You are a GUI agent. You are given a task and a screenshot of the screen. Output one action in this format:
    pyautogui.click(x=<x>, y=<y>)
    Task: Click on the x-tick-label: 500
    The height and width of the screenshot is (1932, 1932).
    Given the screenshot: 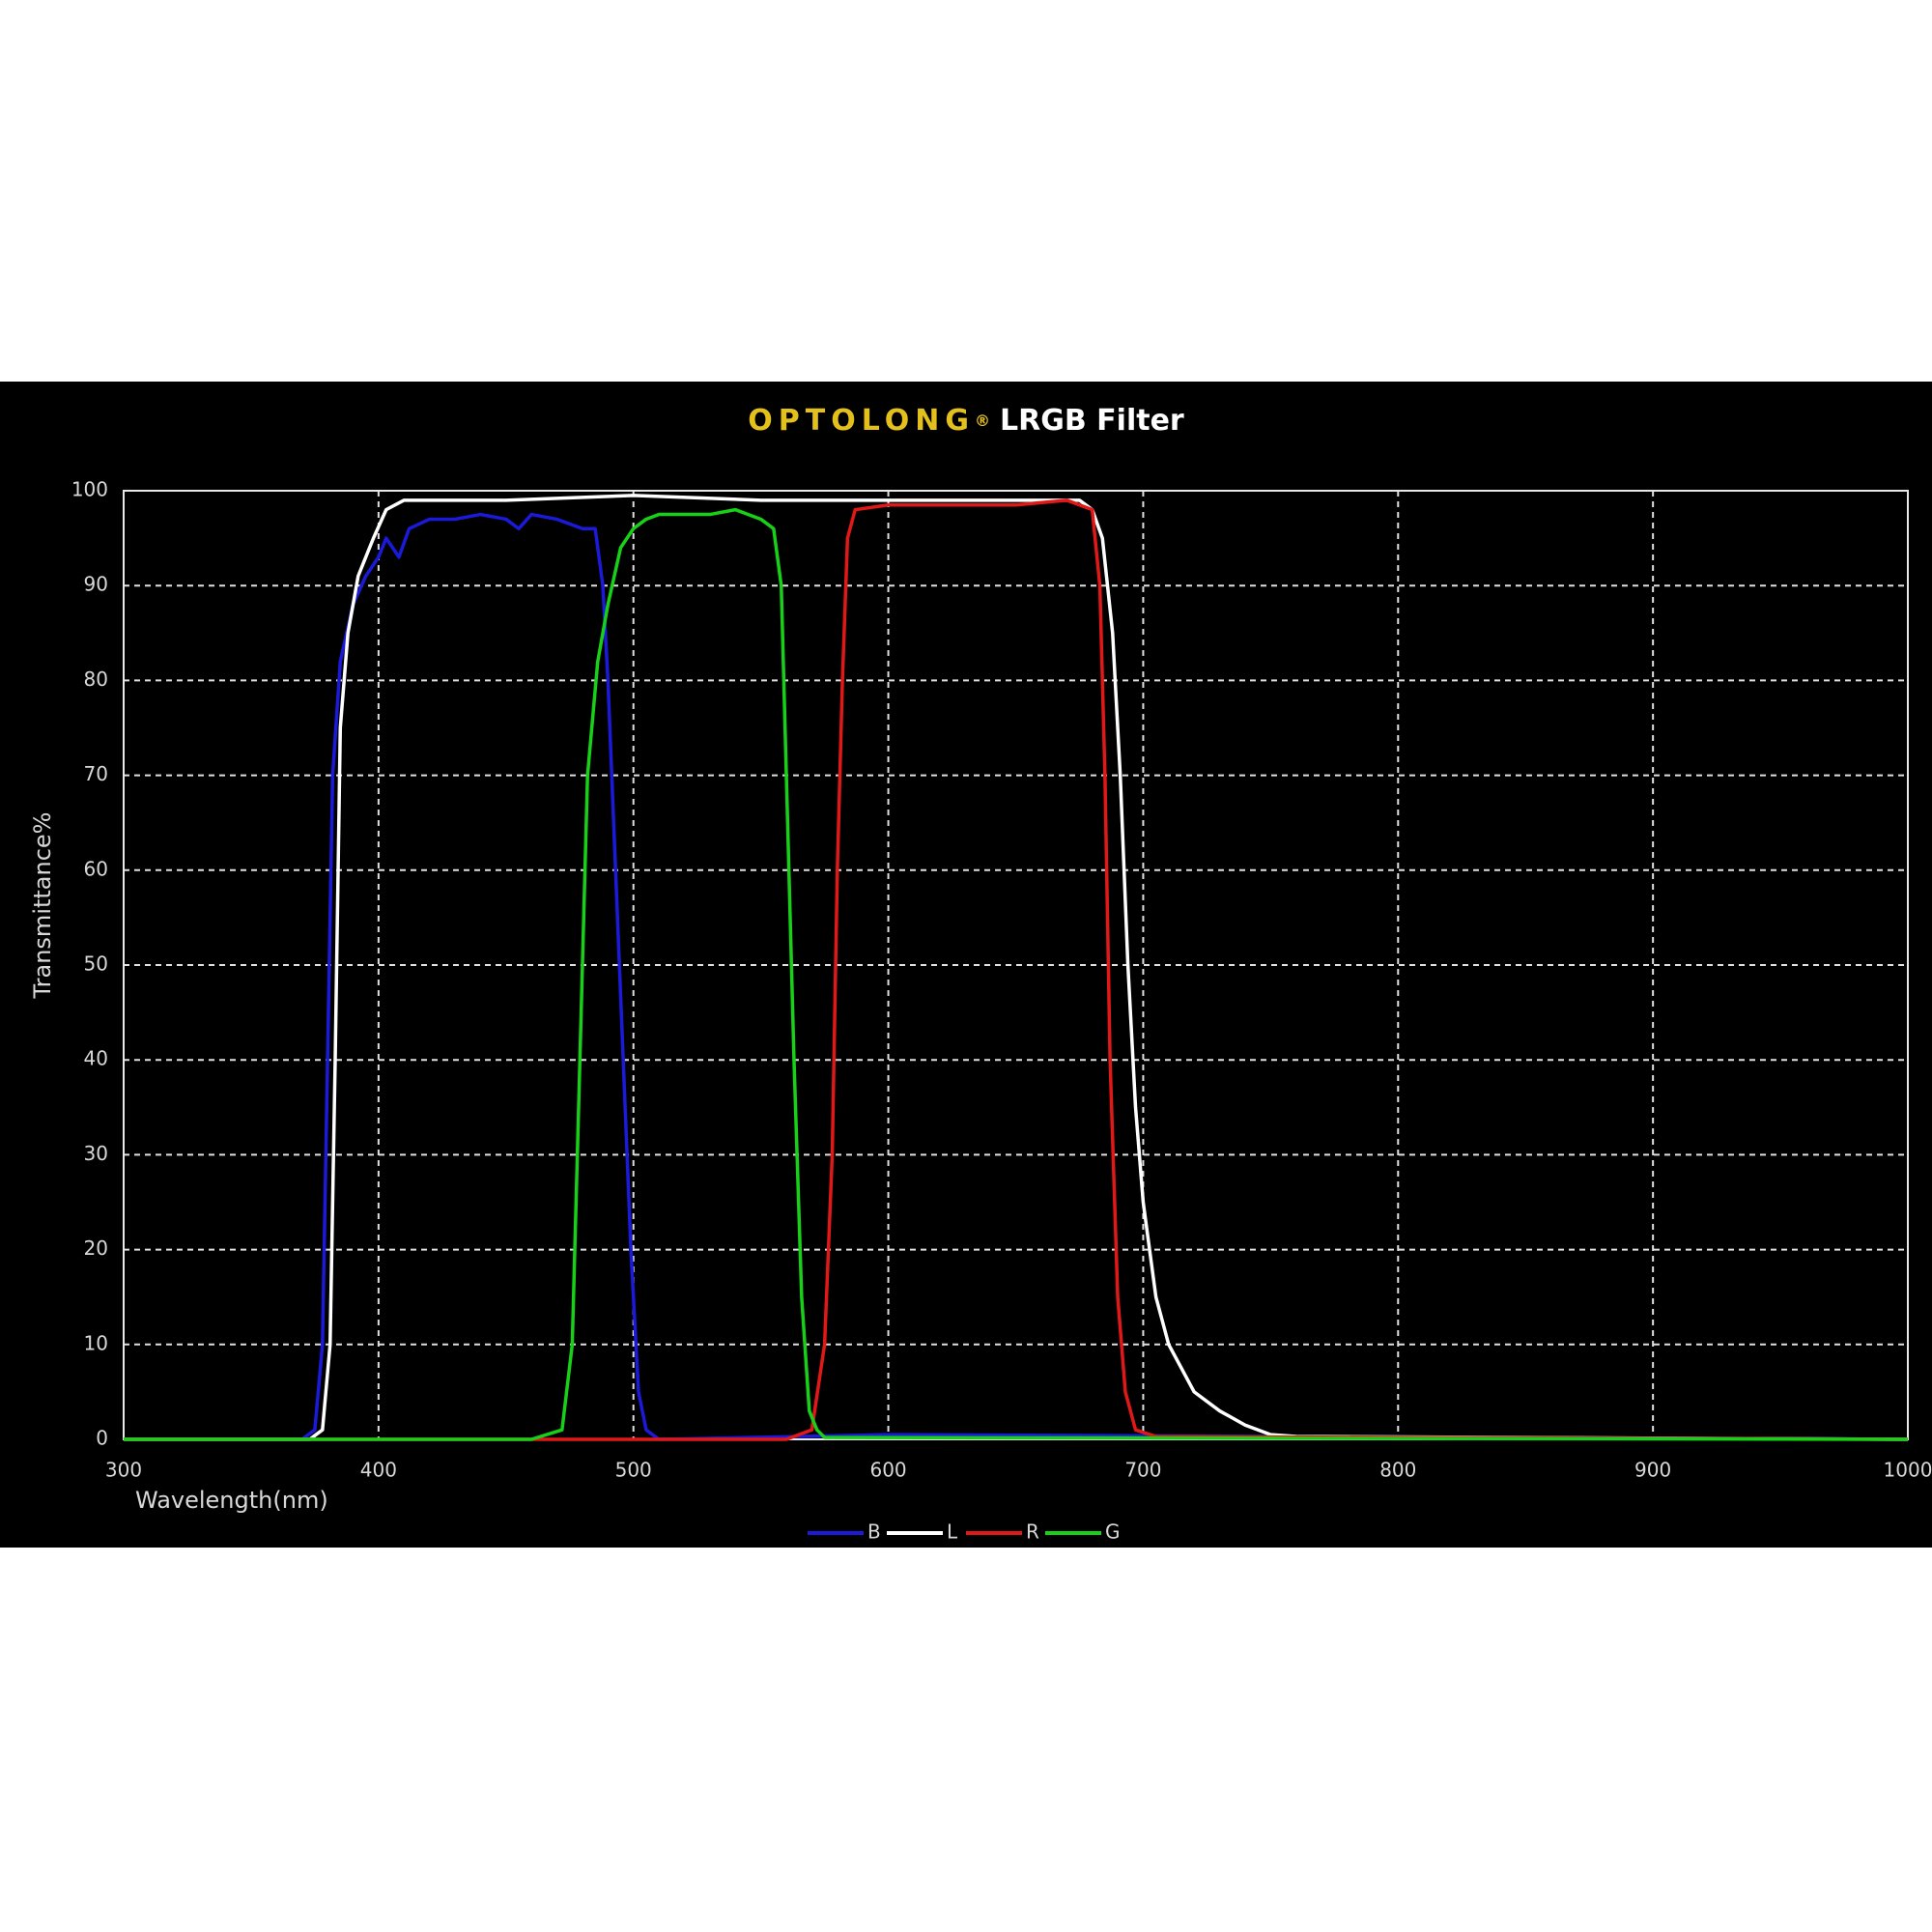 What is the action you would take?
    pyautogui.click(x=633, y=1470)
    